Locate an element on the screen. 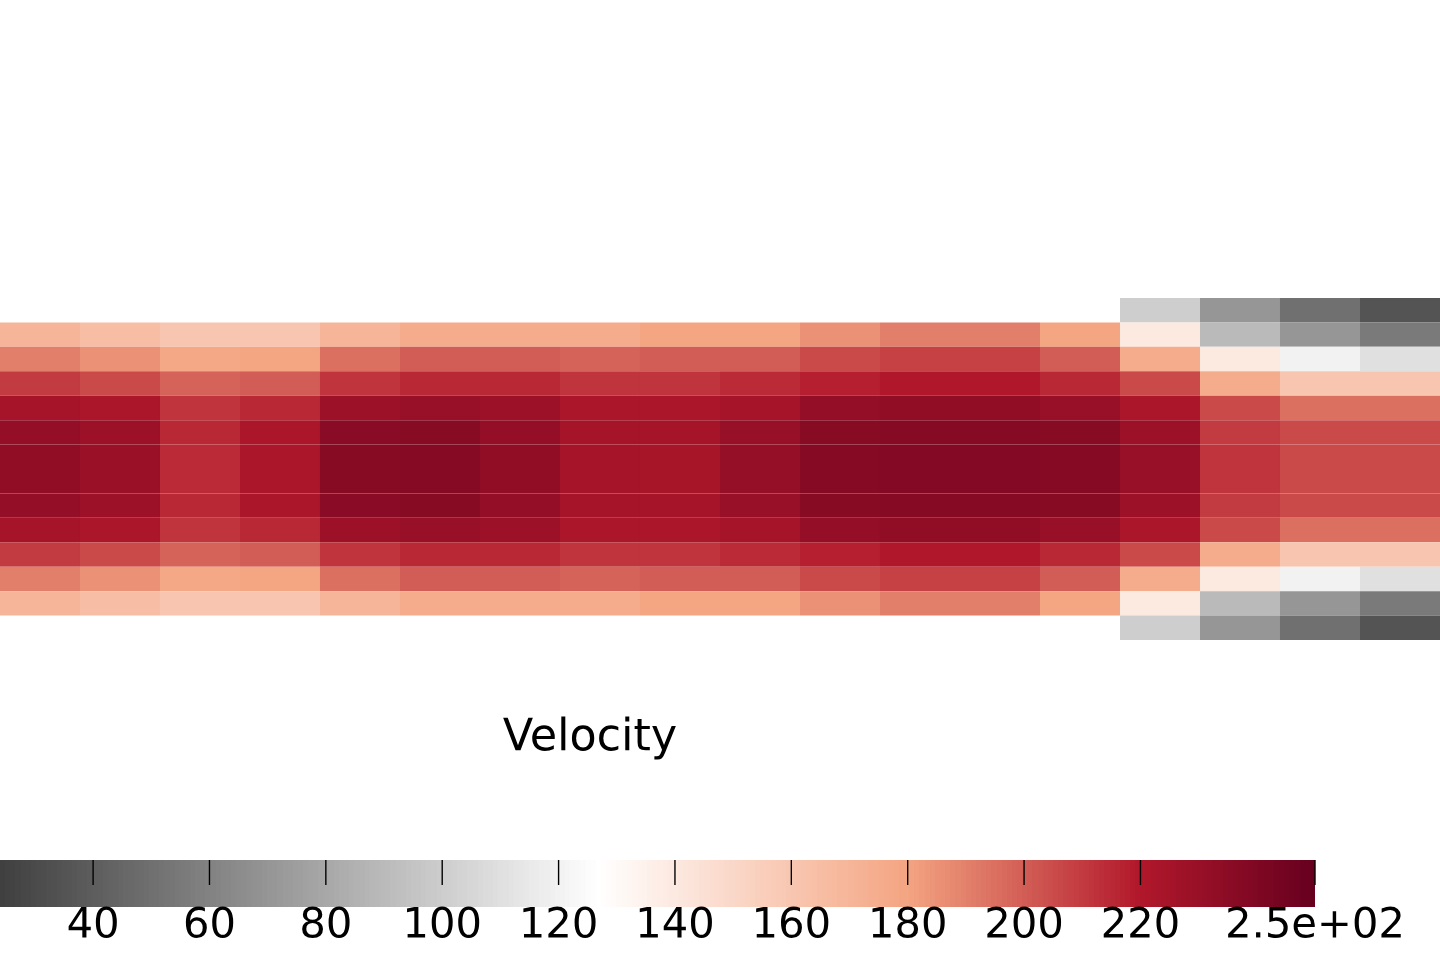  color-bar-label: 120 is located at coordinates (559, 922).